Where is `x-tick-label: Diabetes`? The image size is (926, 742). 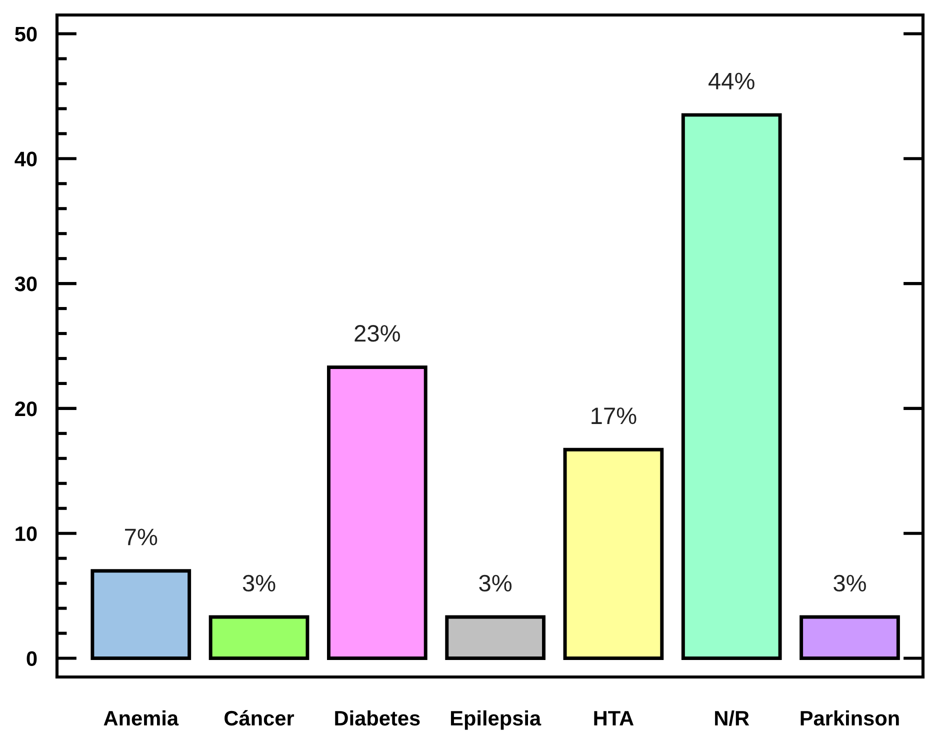 x-tick-label: Diabetes is located at coordinates (377, 718).